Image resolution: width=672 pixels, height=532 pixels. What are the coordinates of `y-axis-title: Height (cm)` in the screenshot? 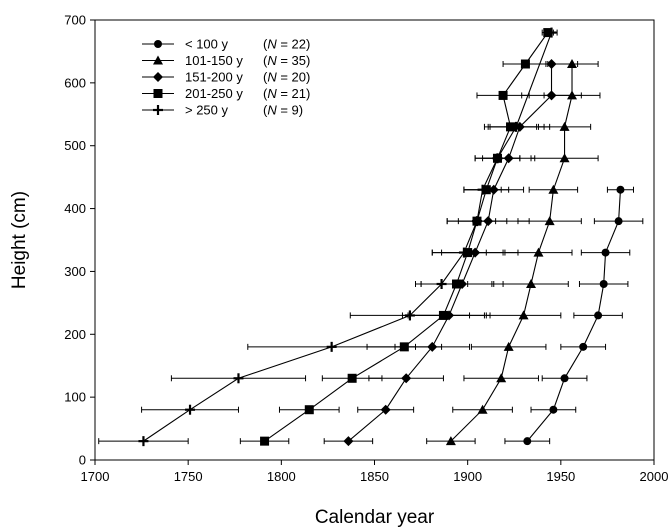 It's located at (19, 240).